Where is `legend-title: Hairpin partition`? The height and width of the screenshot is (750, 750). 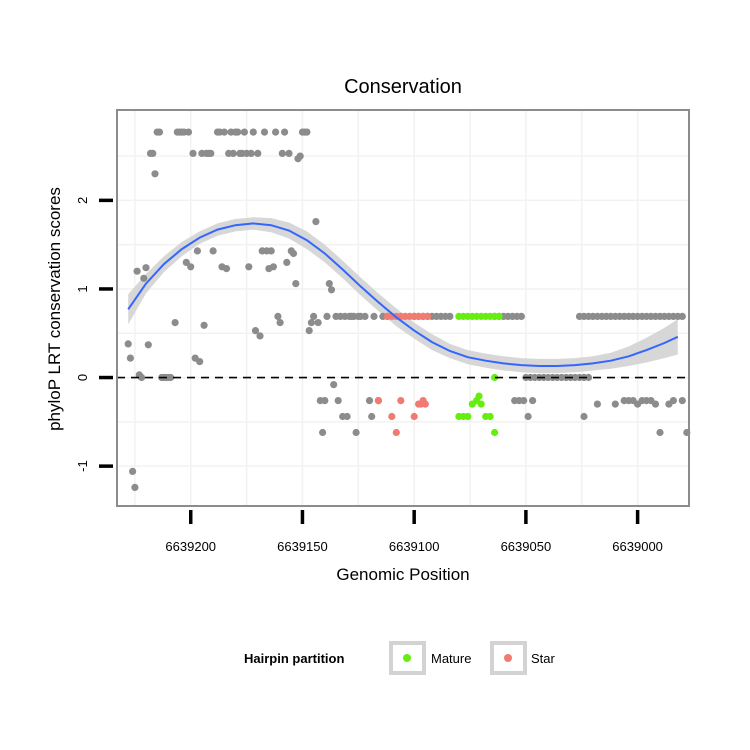
legend-title: Hairpin partition is located at coordinates (294, 658).